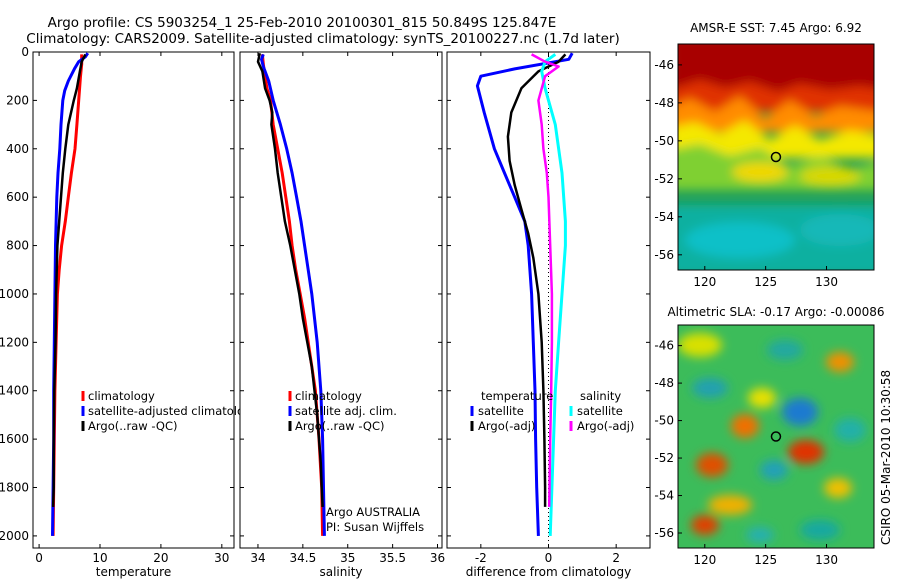  Describe the element at coordinates (553, 294) in the screenshot. I see `series-line-cyan` at that location.